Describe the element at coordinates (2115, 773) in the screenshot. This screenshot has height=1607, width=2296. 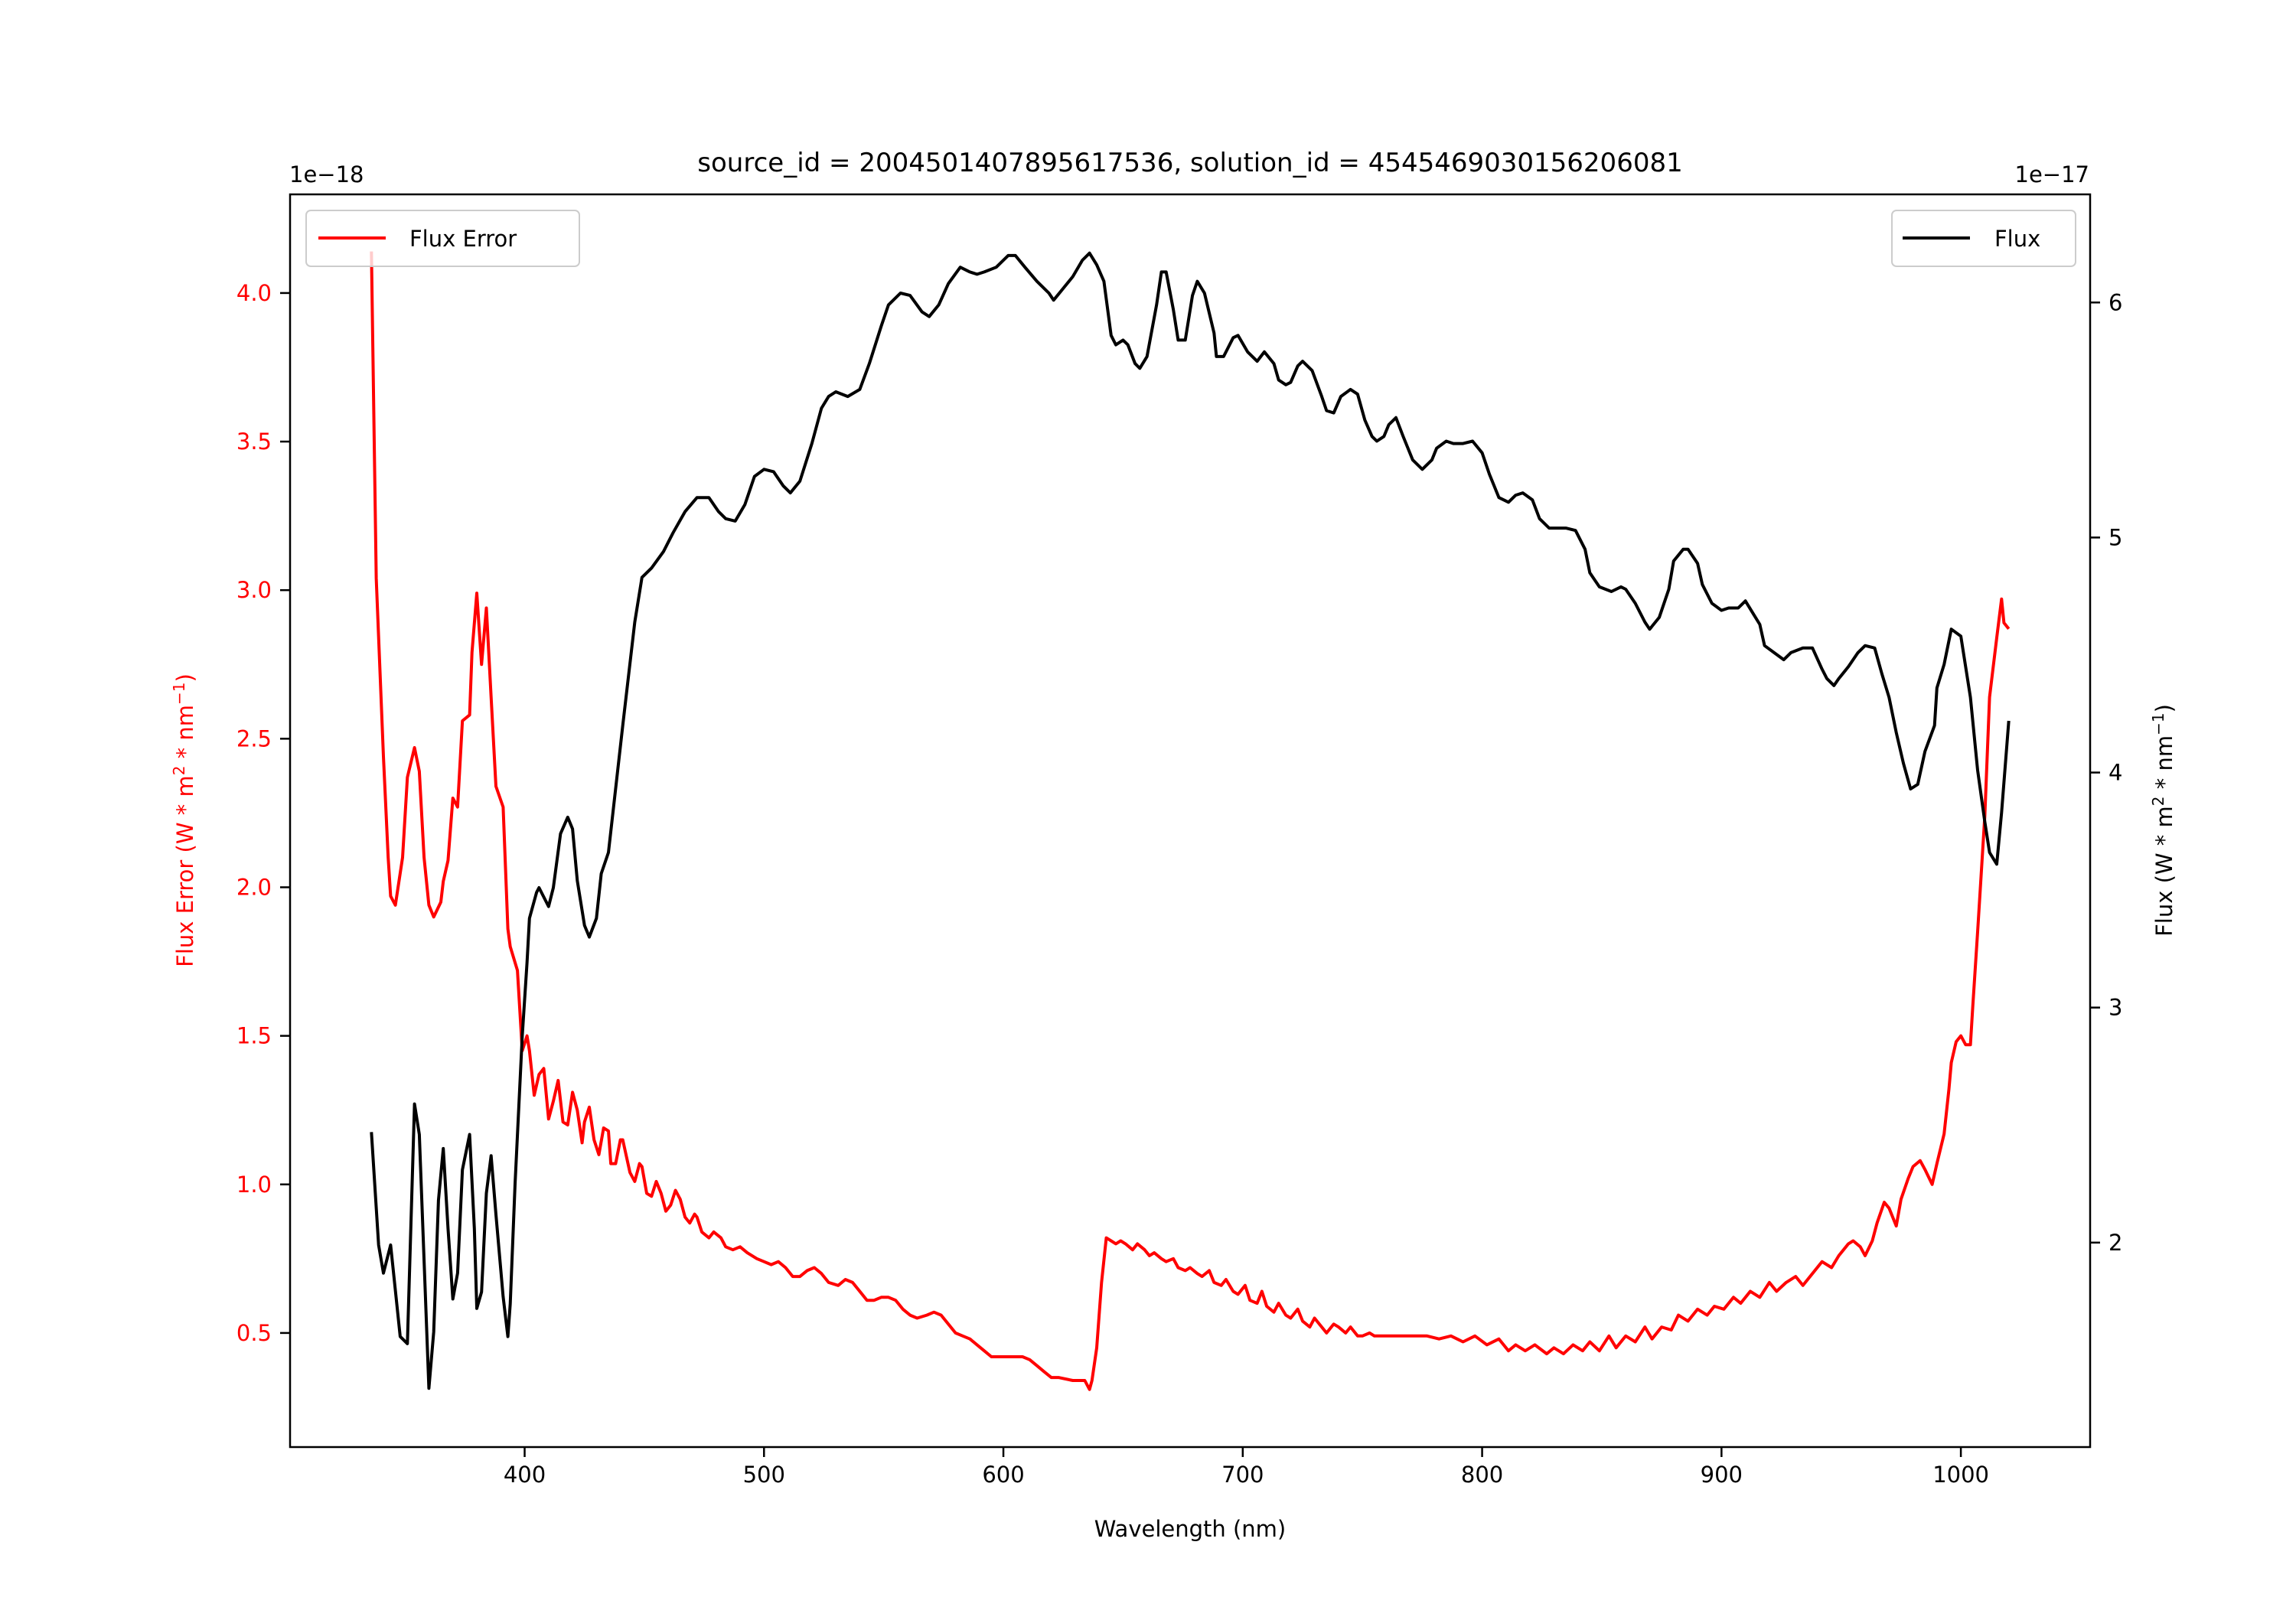
I see `right-y-tick-label: 4` at that location.